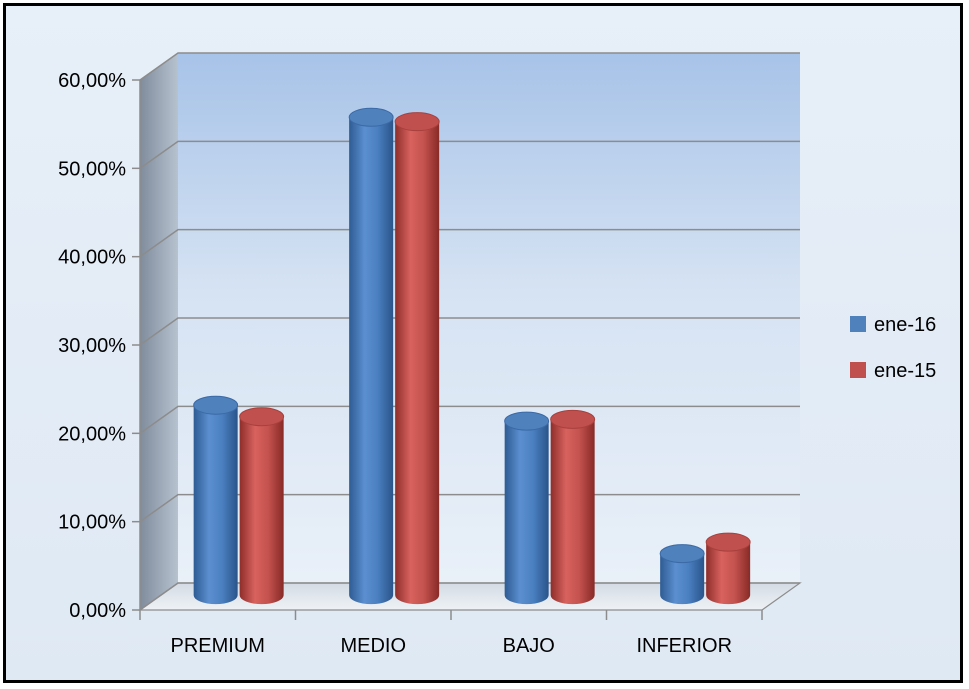  What do you see at coordinates (529, 646) in the screenshot?
I see `x-category-label: BAJO` at bounding box center [529, 646].